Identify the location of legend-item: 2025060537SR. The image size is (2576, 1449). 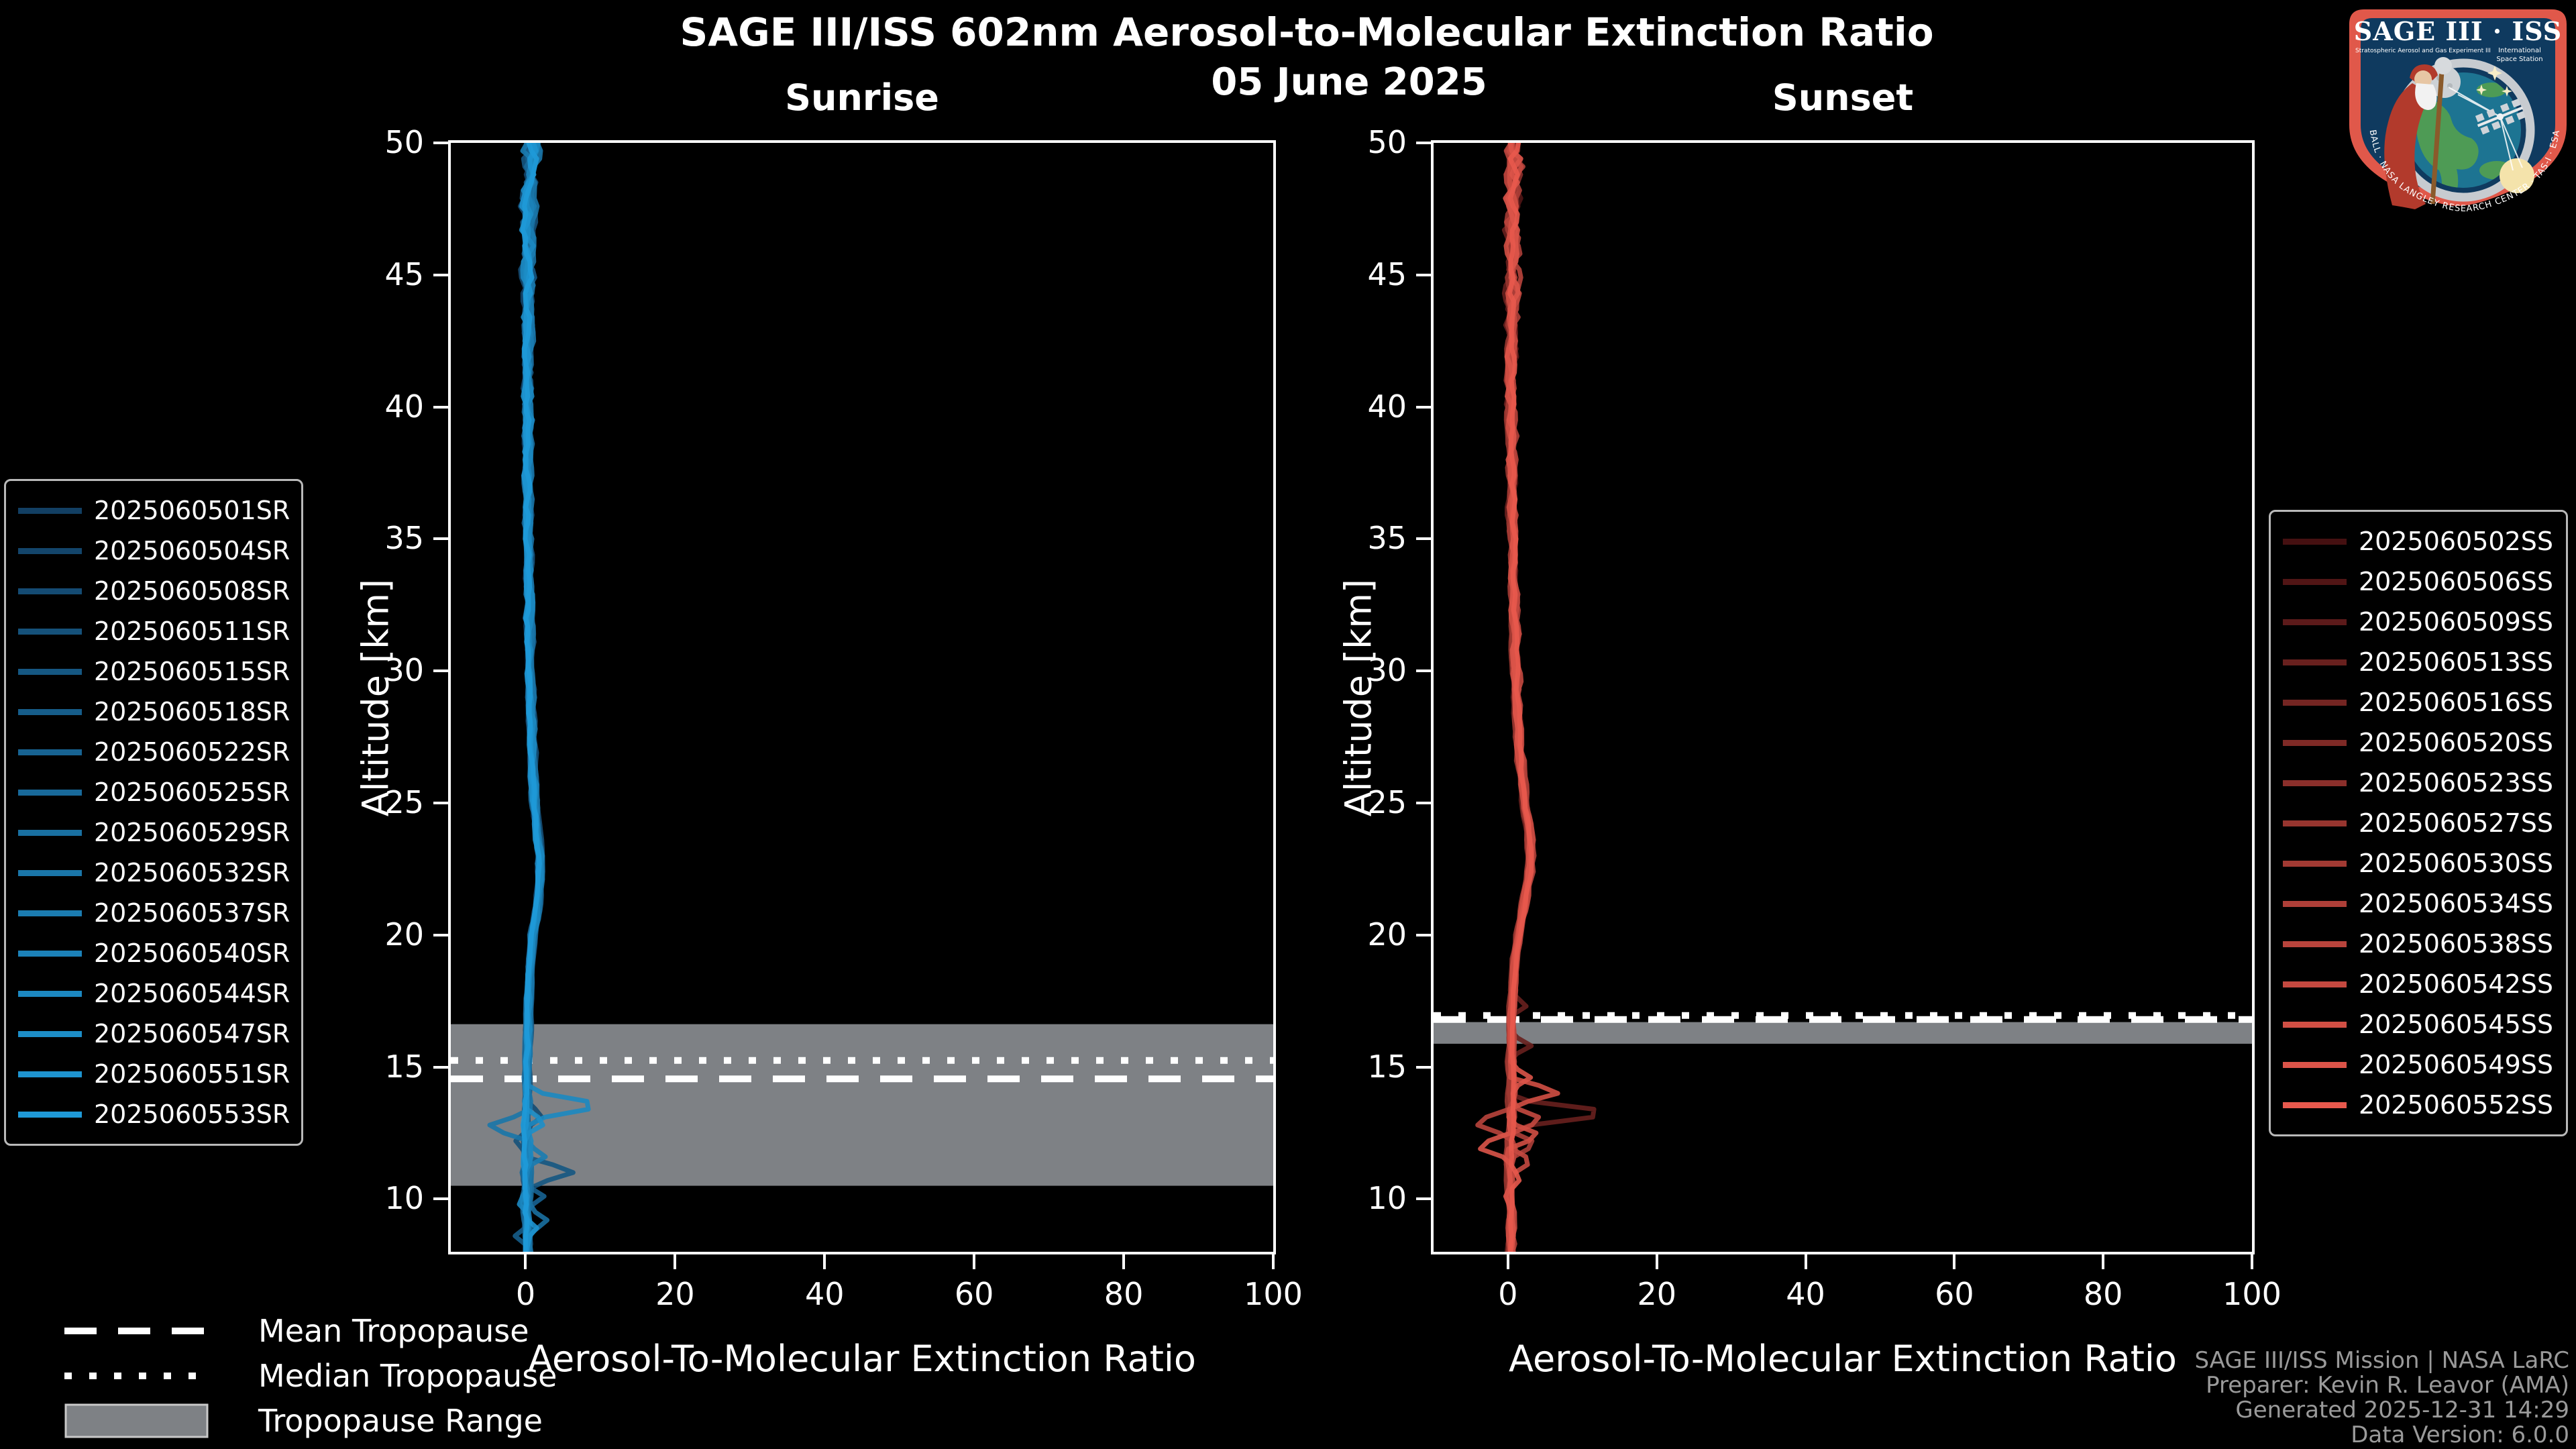
(154, 913).